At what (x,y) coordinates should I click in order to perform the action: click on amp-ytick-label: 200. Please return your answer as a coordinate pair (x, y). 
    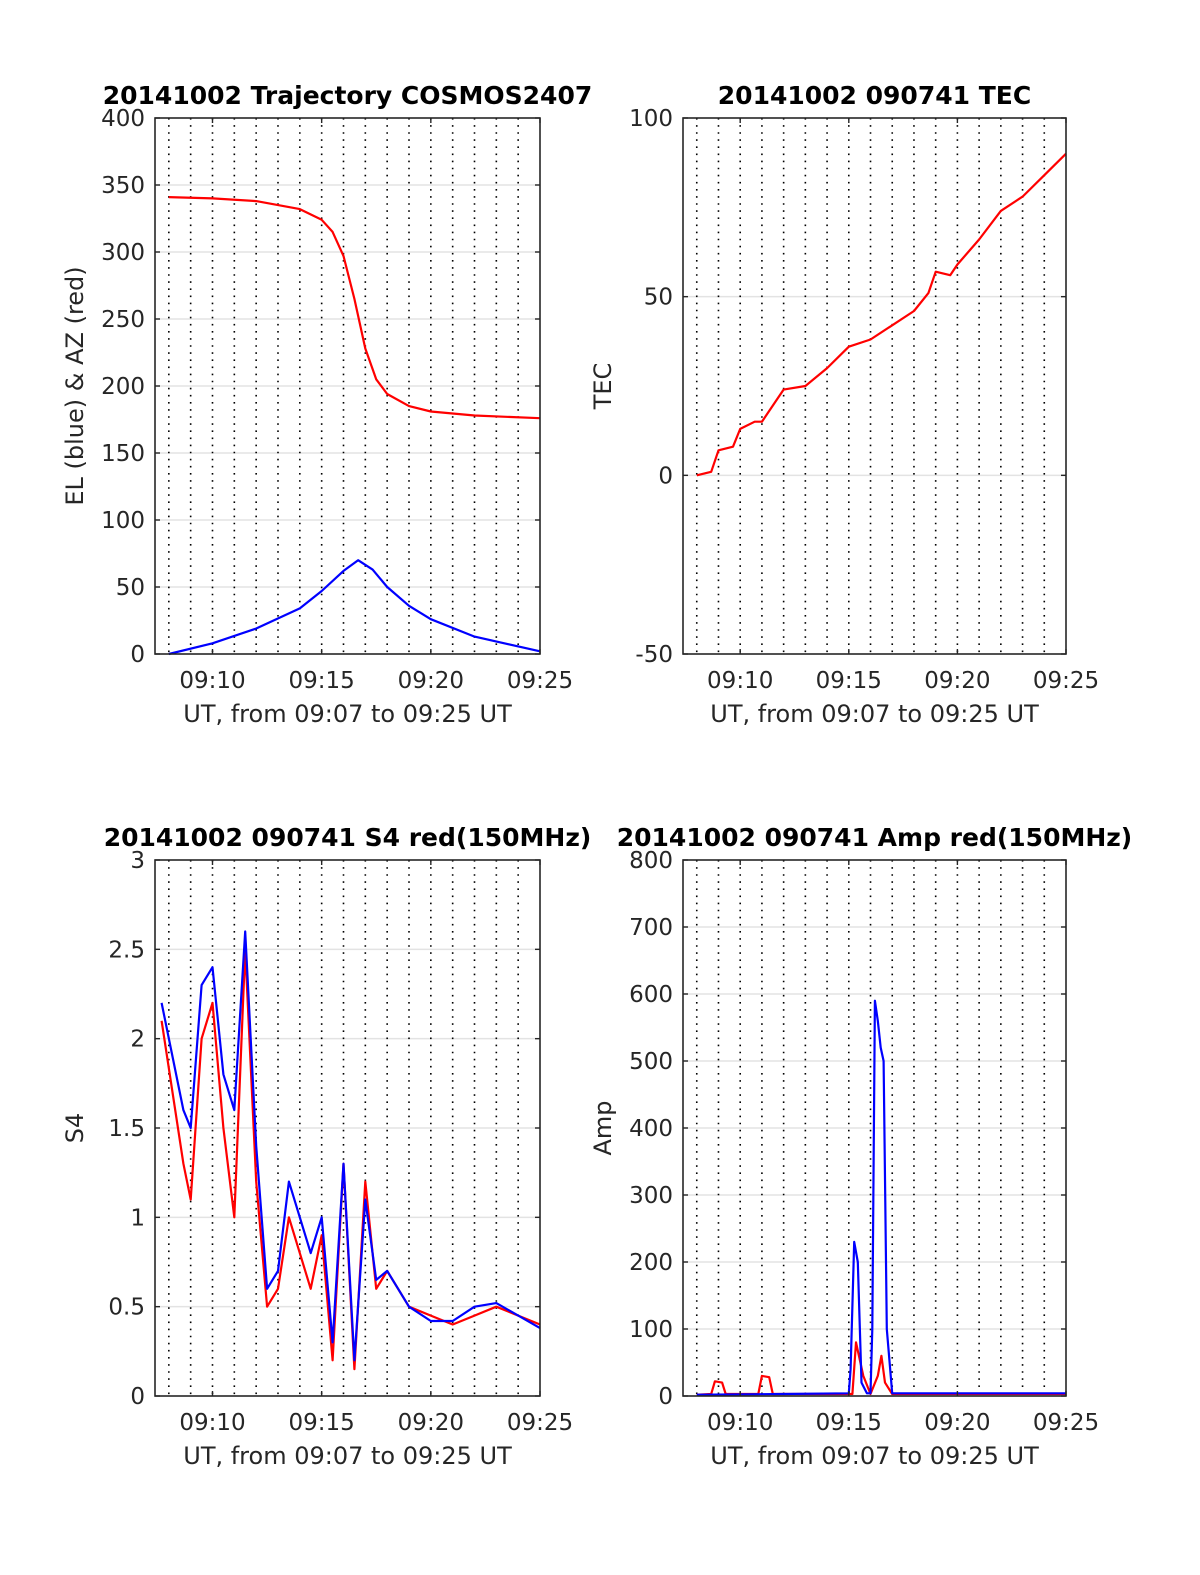
    Looking at the image, I should click on (651, 1263).